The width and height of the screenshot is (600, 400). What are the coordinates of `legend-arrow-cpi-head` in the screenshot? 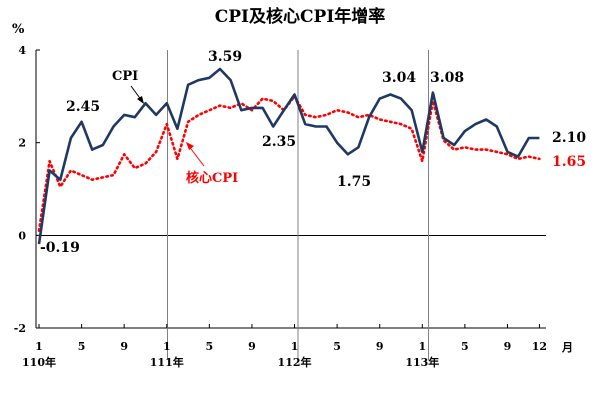 It's located at (140, 100).